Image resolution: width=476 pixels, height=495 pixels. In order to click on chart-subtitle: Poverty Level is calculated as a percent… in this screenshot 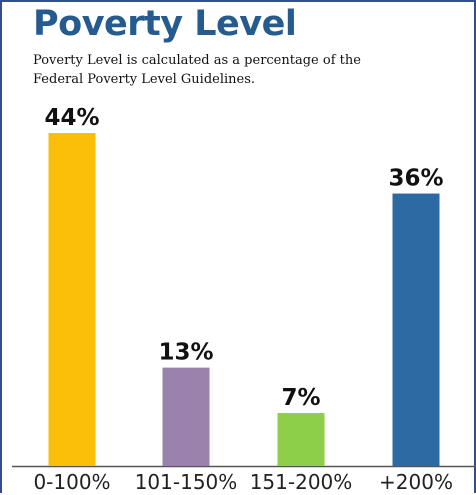, I will do `click(198, 70)`.